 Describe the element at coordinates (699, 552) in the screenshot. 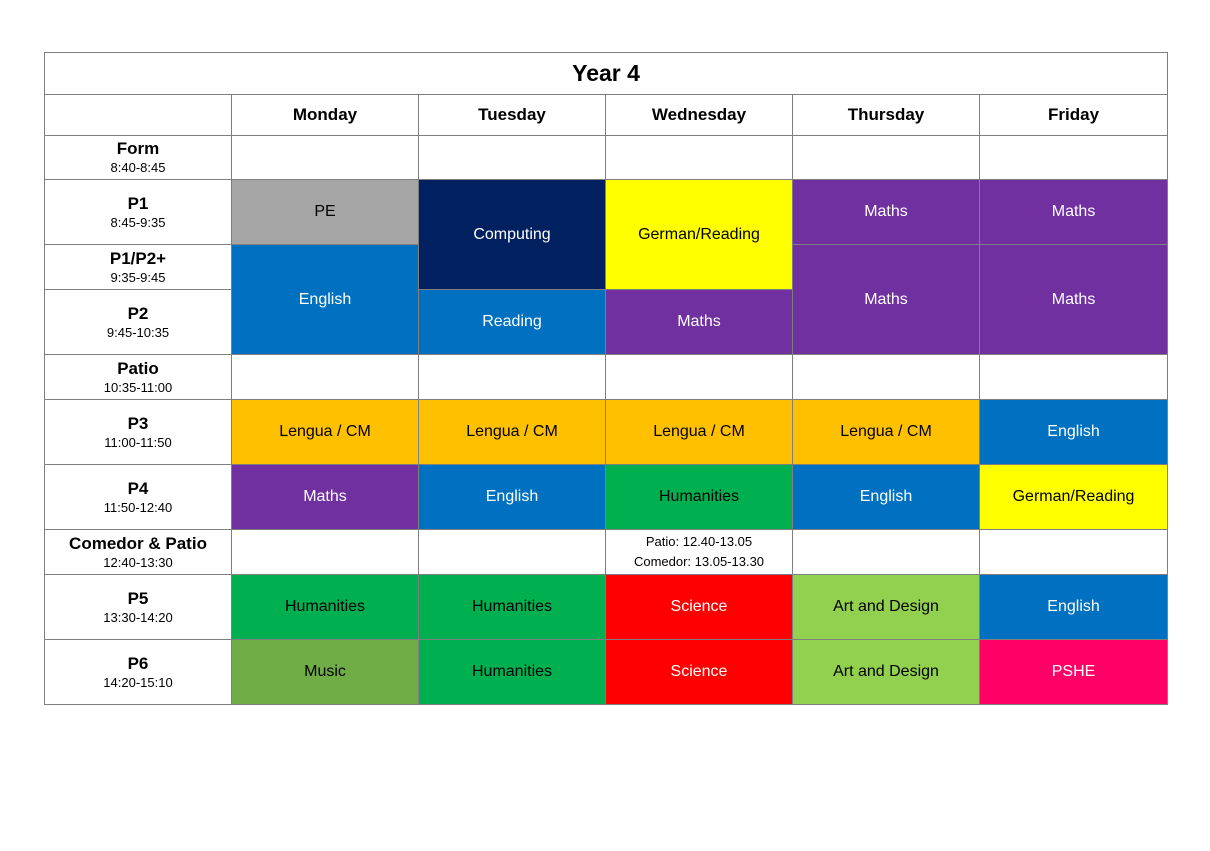

I see `empty-cell: Patio: 12.40-13.05 Comedor: 13.05-13.30` at that location.